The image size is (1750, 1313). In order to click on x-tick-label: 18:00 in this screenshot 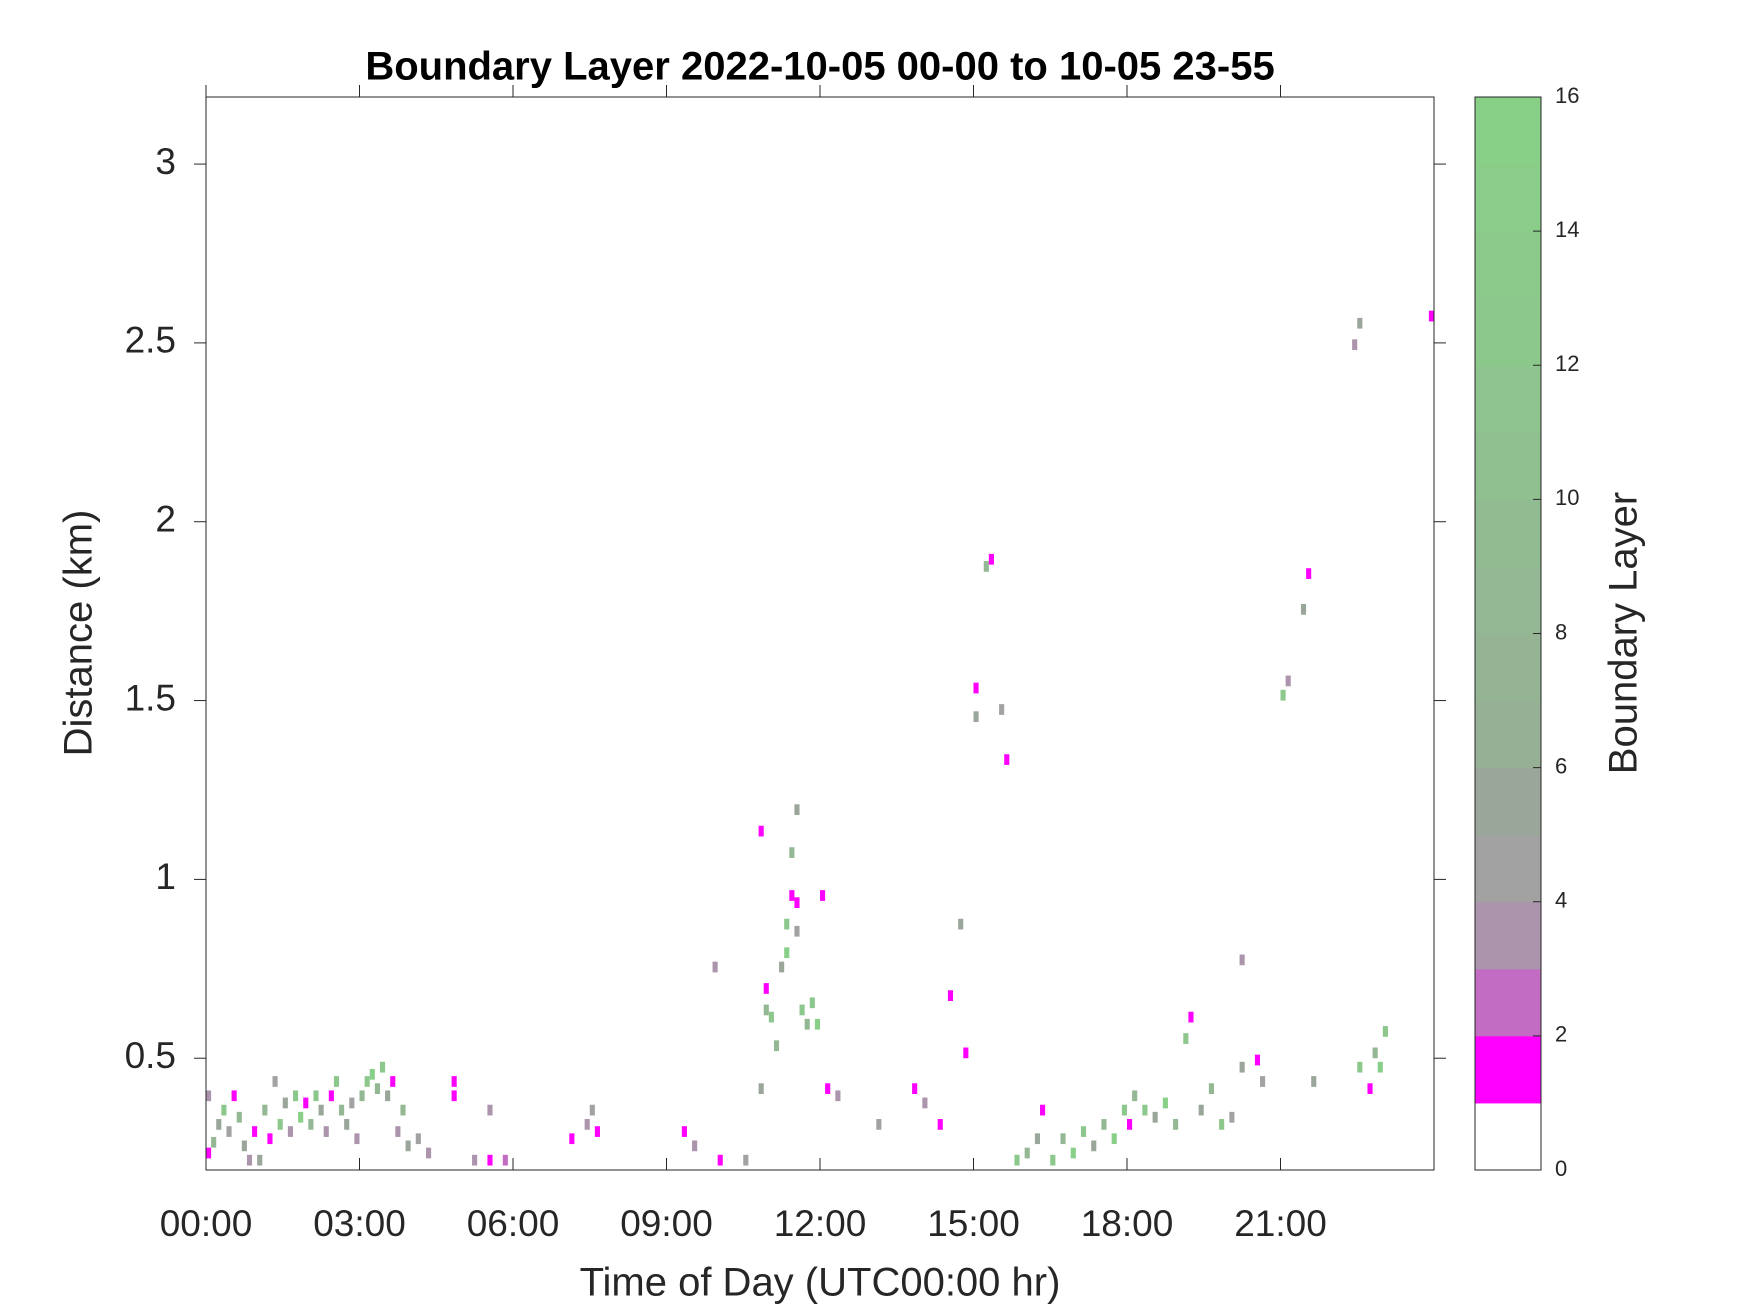, I will do `click(1127, 1223)`.